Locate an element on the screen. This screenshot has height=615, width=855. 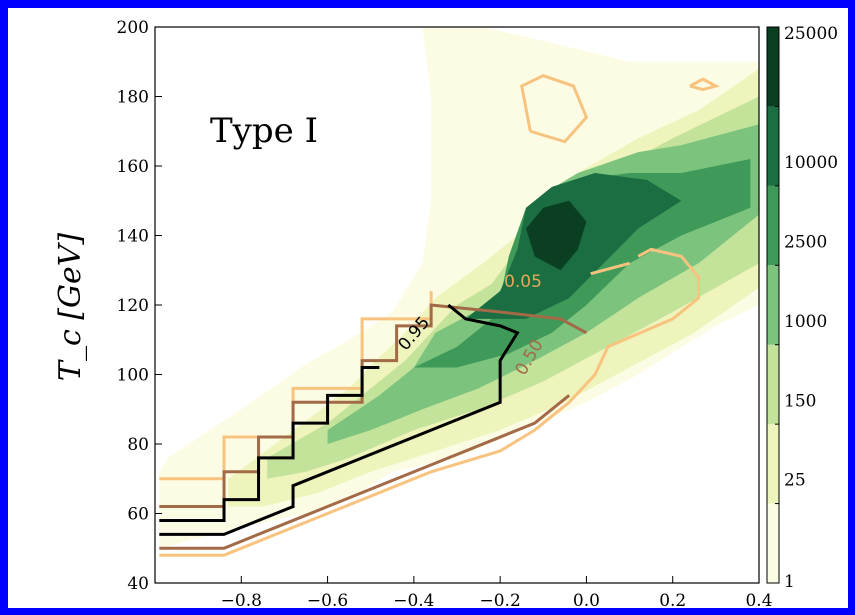
colorbar-label: 1000 is located at coordinates (805, 322).